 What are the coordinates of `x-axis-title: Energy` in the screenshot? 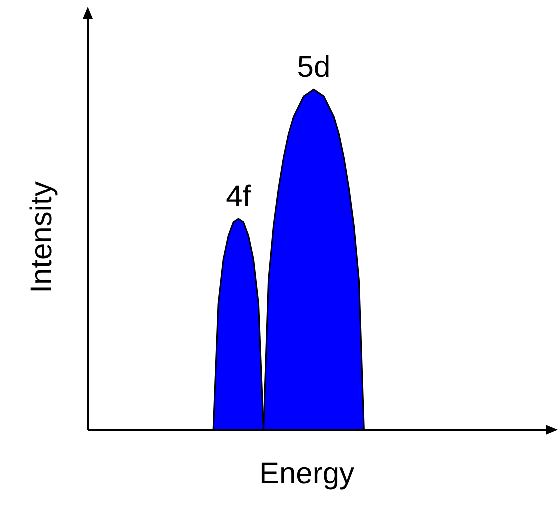 It's located at (307, 473).